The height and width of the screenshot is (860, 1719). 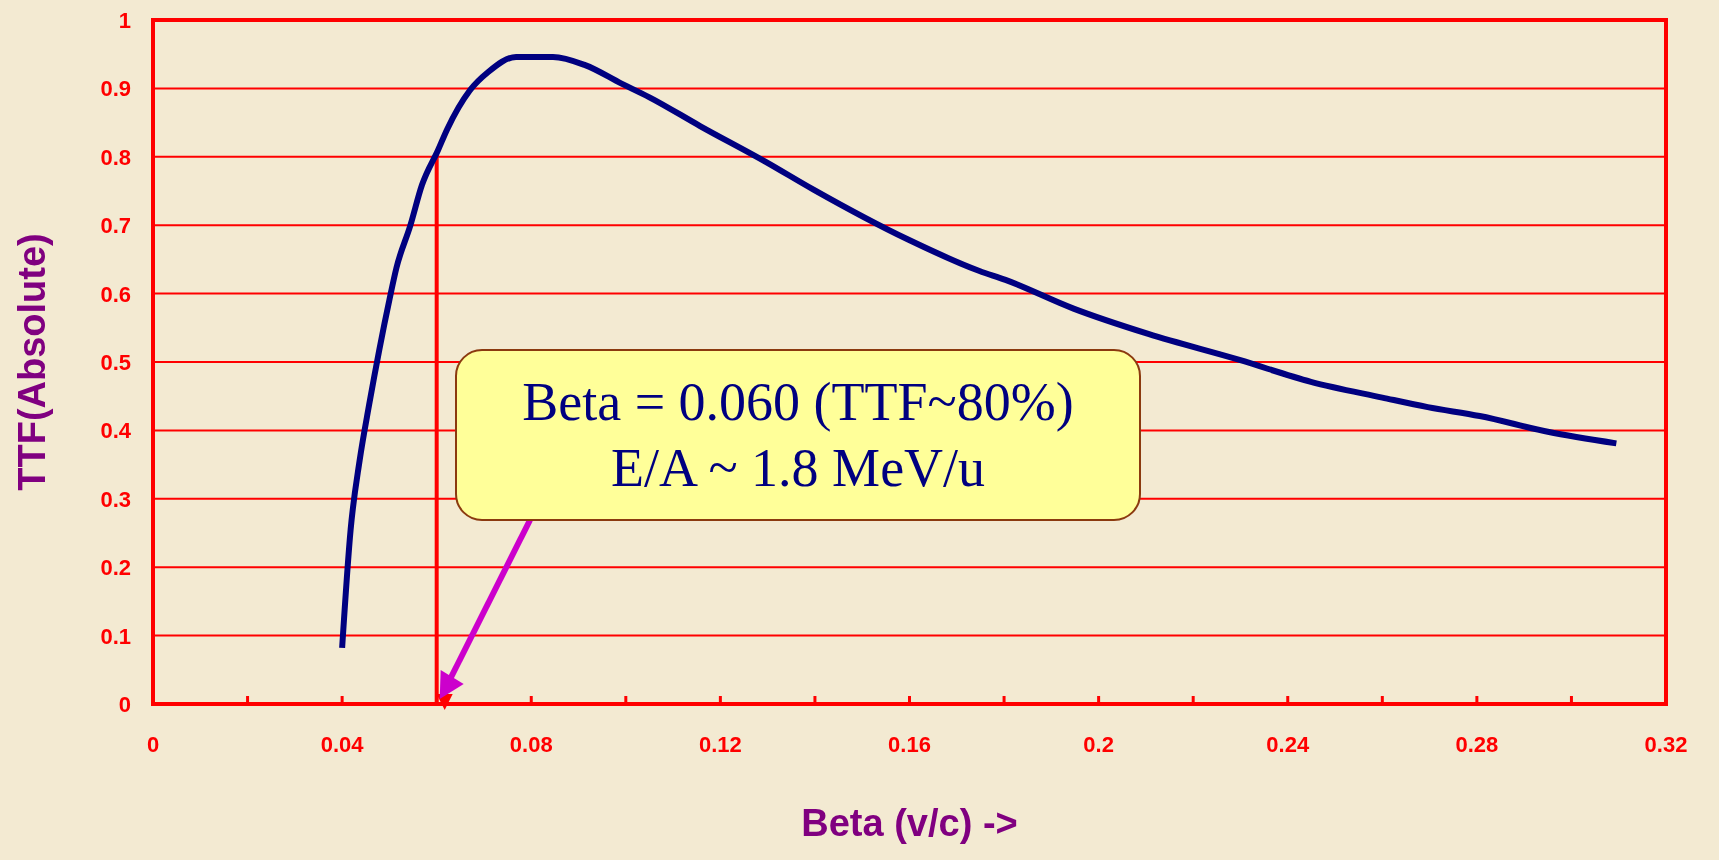 What do you see at coordinates (798, 435) in the screenshot?
I see `annotation: Beta = 0.060 (TTF~80%) E/A ~ 1.8 MeV/u` at bounding box center [798, 435].